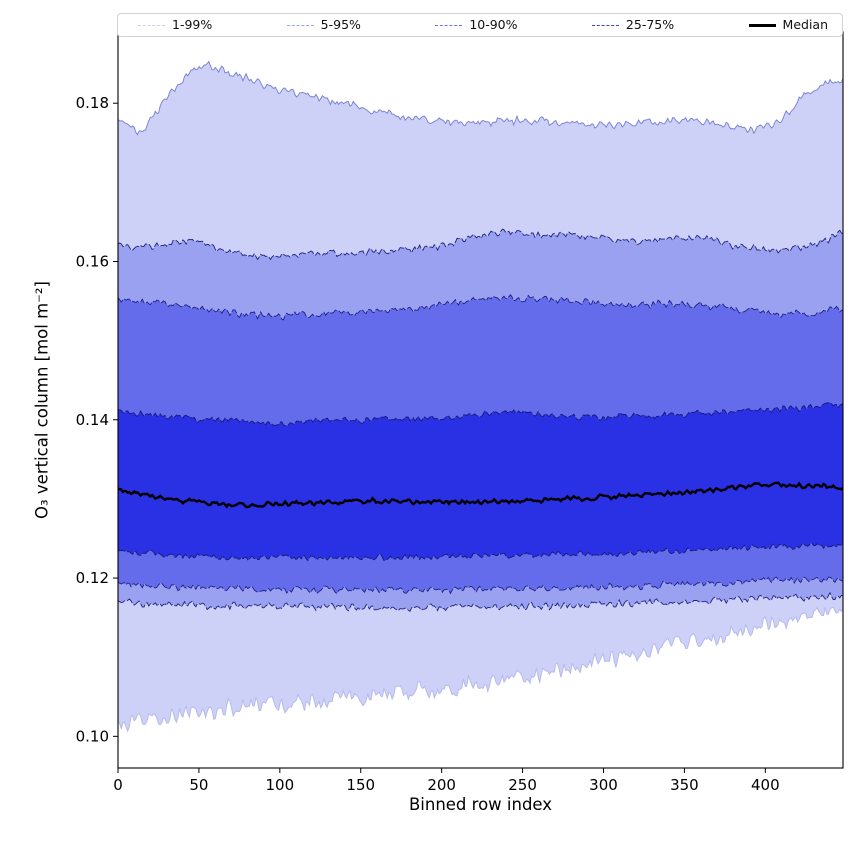  What do you see at coordinates (805, 24) in the screenshot?
I see `legend-label: Median` at bounding box center [805, 24].